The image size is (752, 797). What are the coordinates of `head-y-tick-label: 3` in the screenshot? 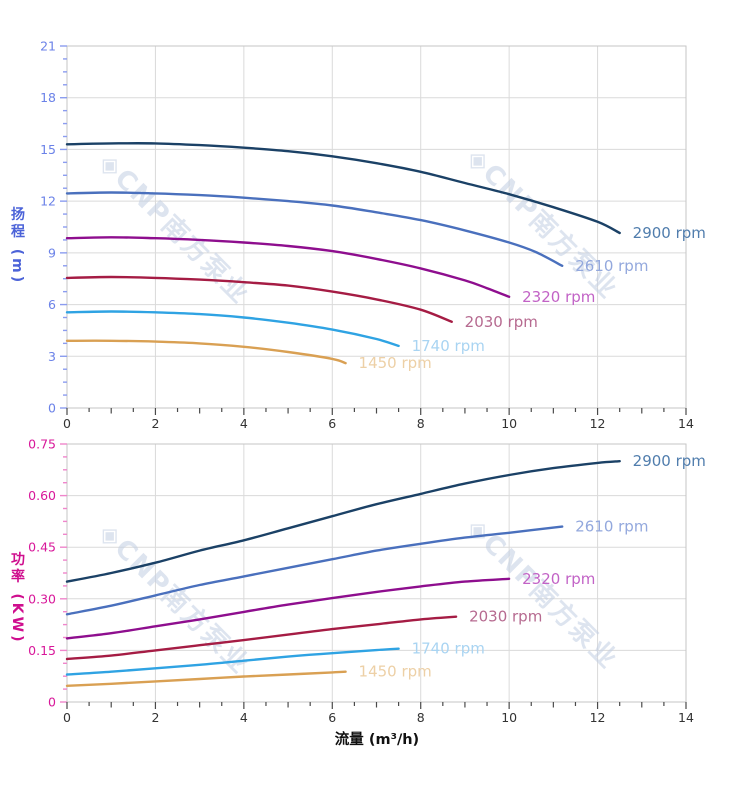 It's located at (52, 356).